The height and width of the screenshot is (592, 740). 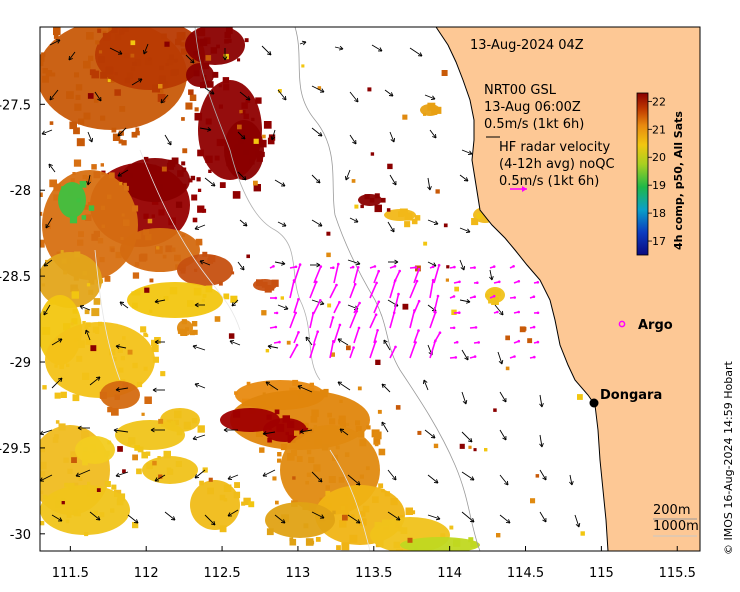 I want to click on sst-patch, so click(x=155, y=180).